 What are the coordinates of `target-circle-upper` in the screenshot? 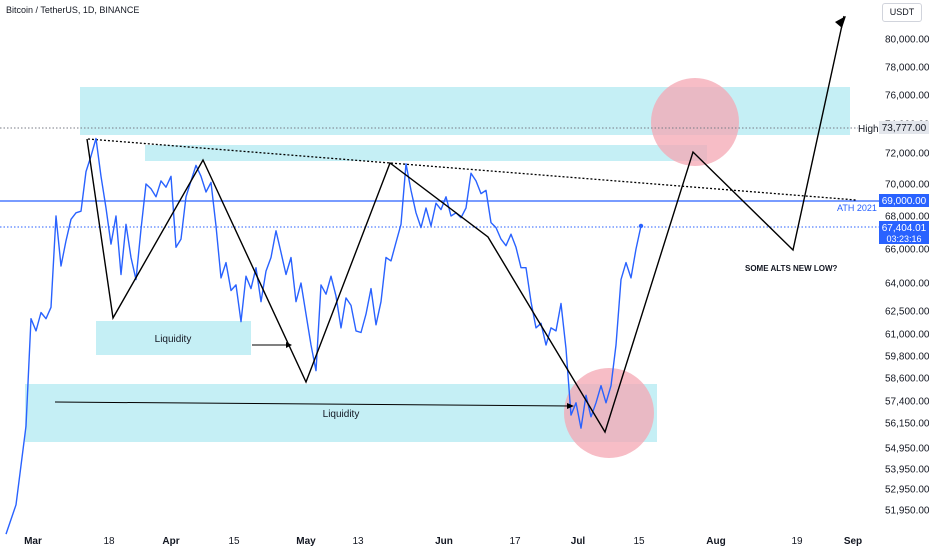 It's located at (695, 122).